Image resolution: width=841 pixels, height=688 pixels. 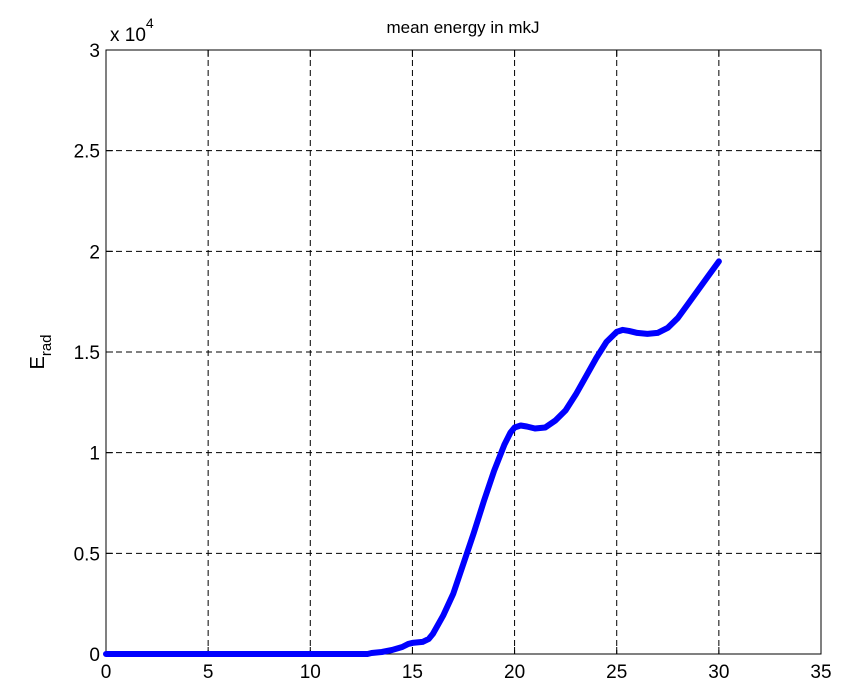 I want to click on x-tick-label: 5, so click(x=208, y=672).